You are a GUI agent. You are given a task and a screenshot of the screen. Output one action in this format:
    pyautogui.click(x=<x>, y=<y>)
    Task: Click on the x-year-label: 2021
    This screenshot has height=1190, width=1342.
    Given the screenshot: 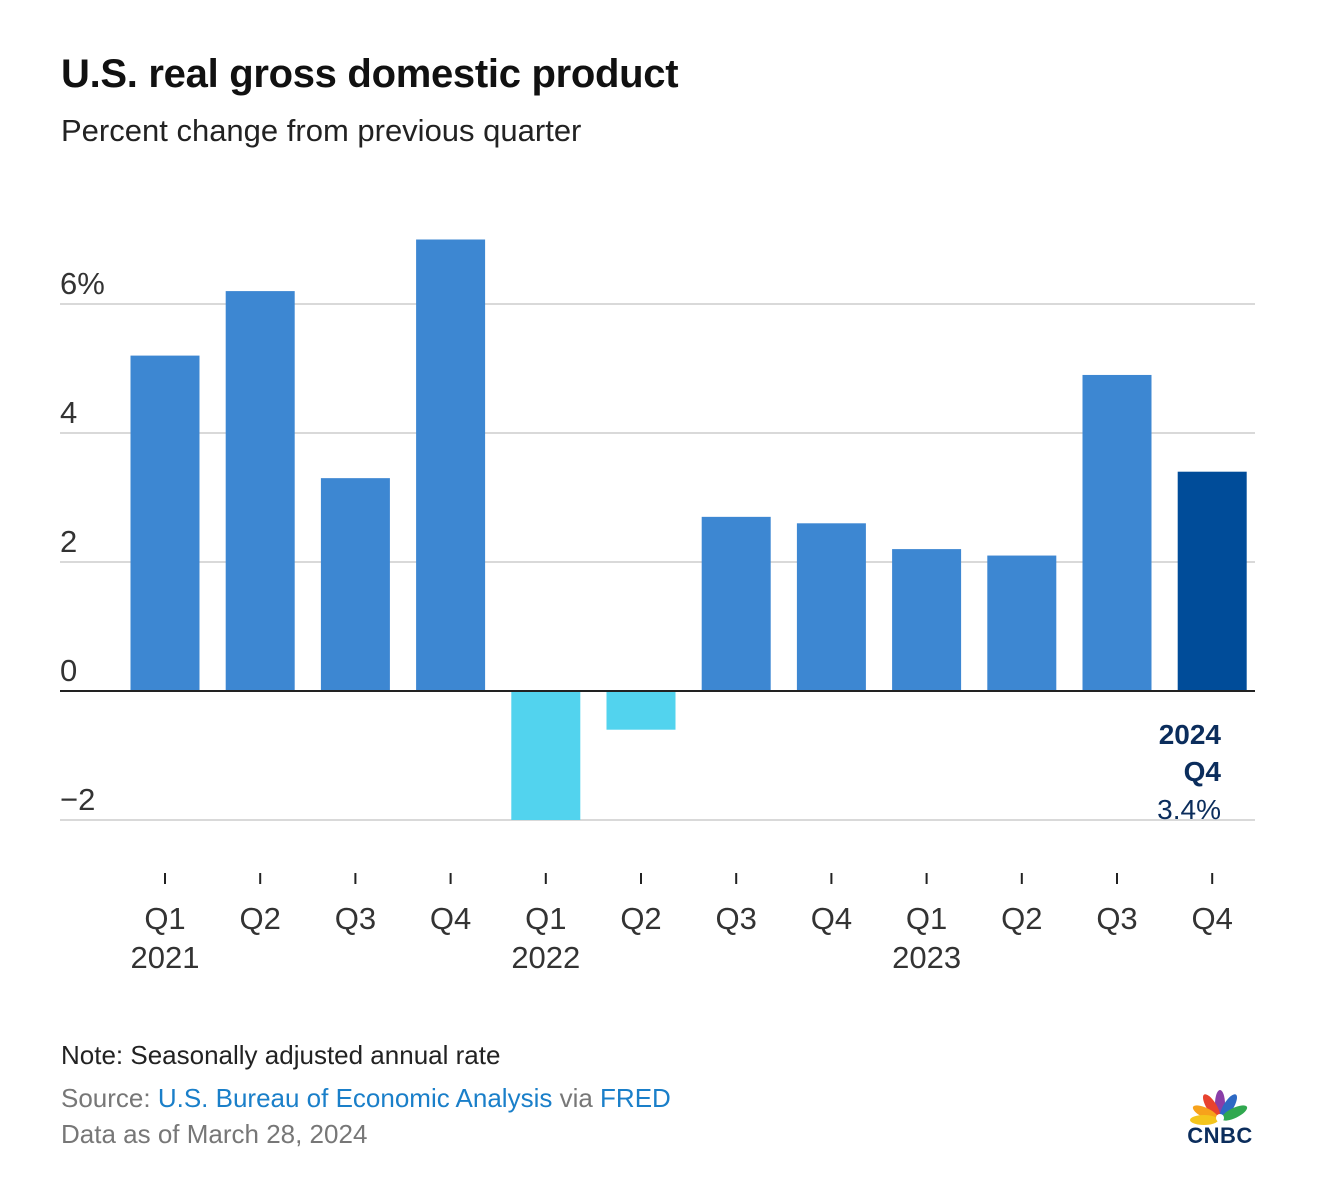 What is the action you would take?
    pyautogui.click(x=165, y=957)
    